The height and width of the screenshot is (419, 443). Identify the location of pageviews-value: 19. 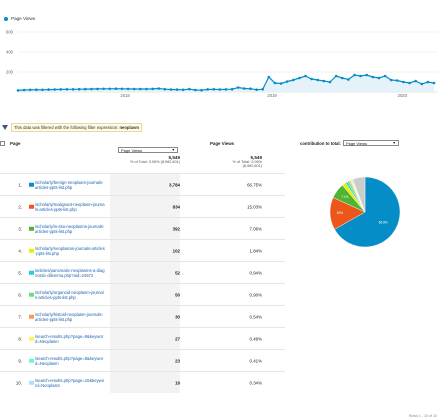
(177, 382).